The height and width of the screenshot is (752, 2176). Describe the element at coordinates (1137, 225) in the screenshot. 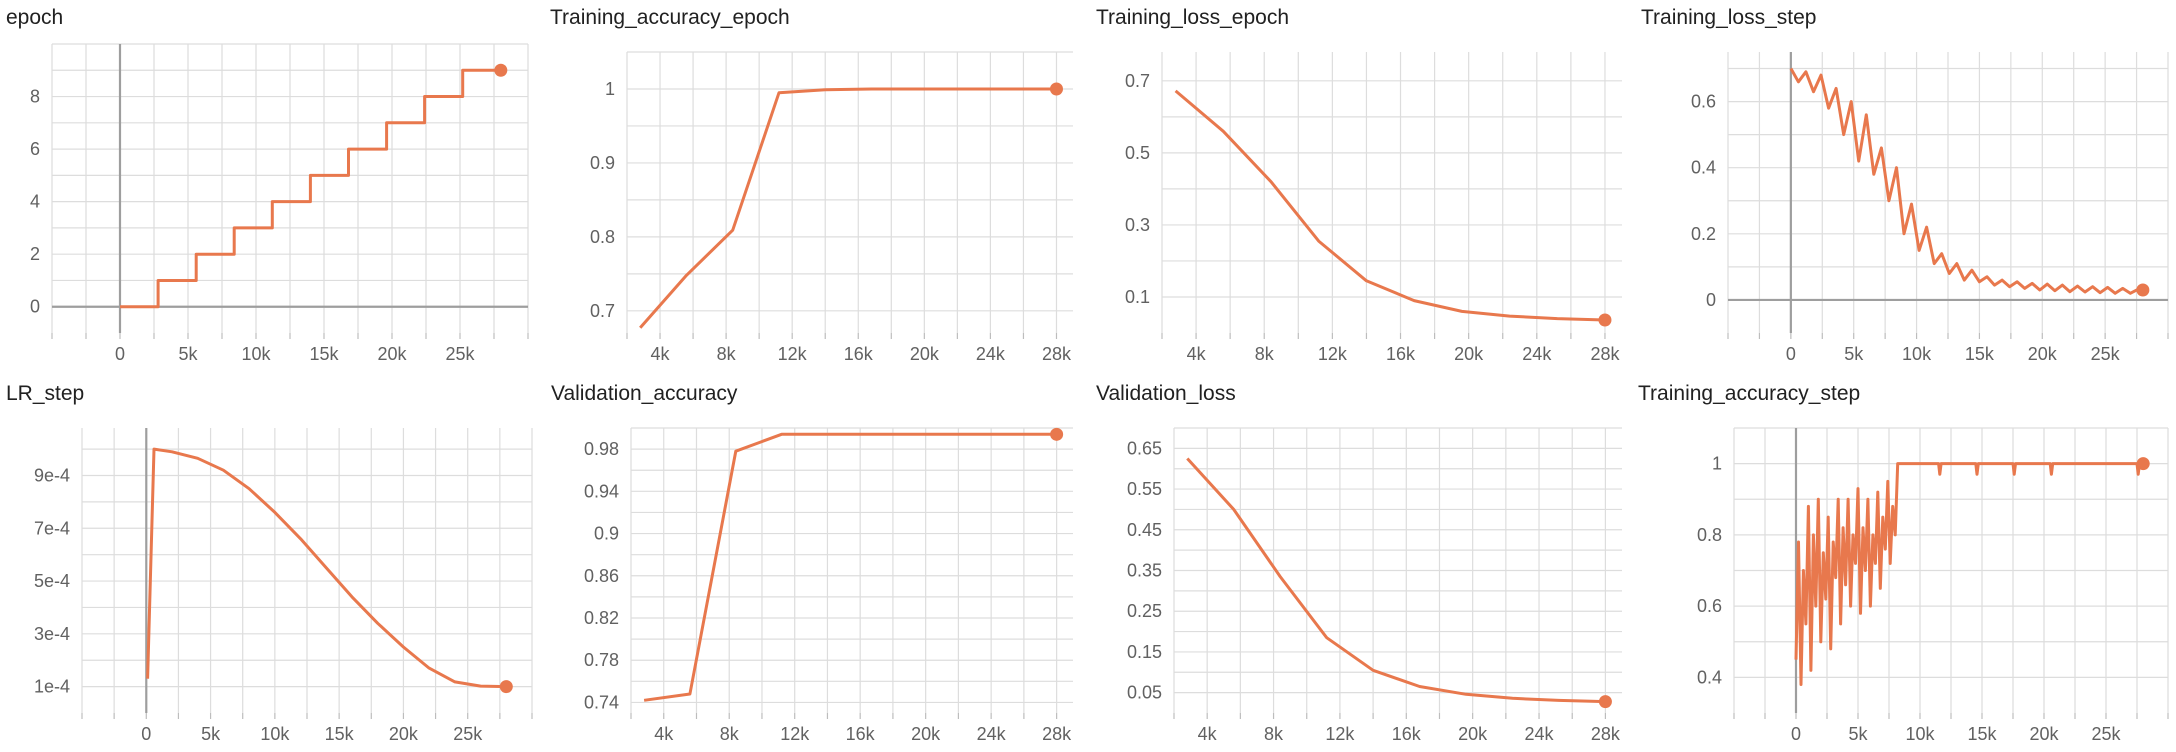

I see `y-tick-label: 0.3` at that location.